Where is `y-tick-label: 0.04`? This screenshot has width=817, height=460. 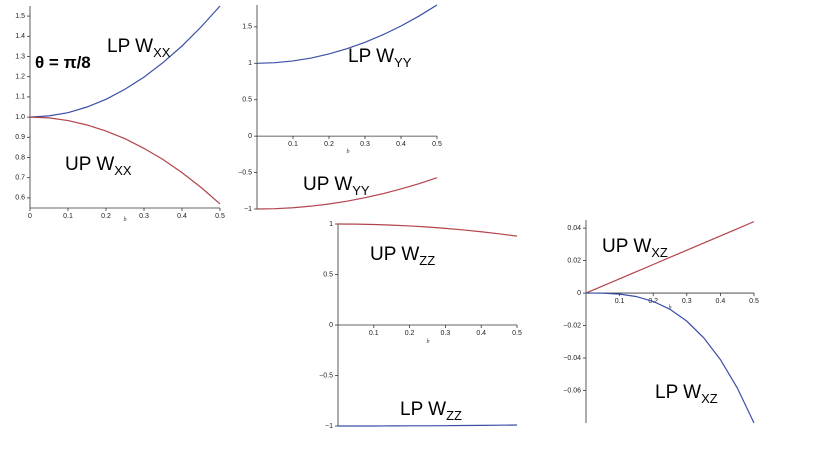
y-tick-label: 0.04 is located at coordinates (574, 228).